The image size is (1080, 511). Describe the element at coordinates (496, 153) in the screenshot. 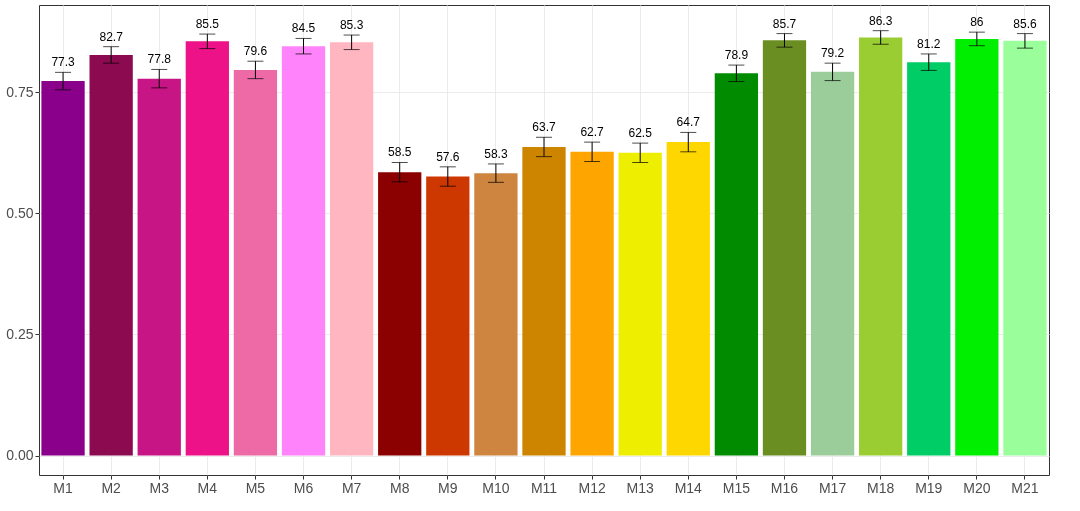

I see `annotation: 58.3` at that location.